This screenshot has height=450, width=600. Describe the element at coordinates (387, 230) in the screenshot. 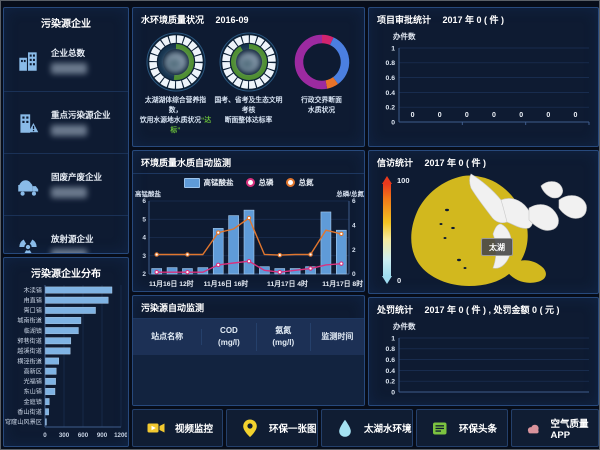

I see `heat-scale-bar` at that location.